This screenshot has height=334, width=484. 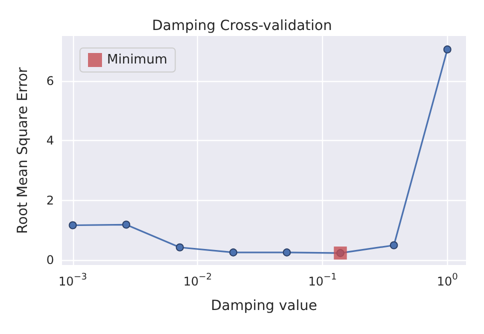 What do you see at coordinates (50, 81) in the screenshot?
I see `y-tick-label: 6` at bounding box center [50, 81].